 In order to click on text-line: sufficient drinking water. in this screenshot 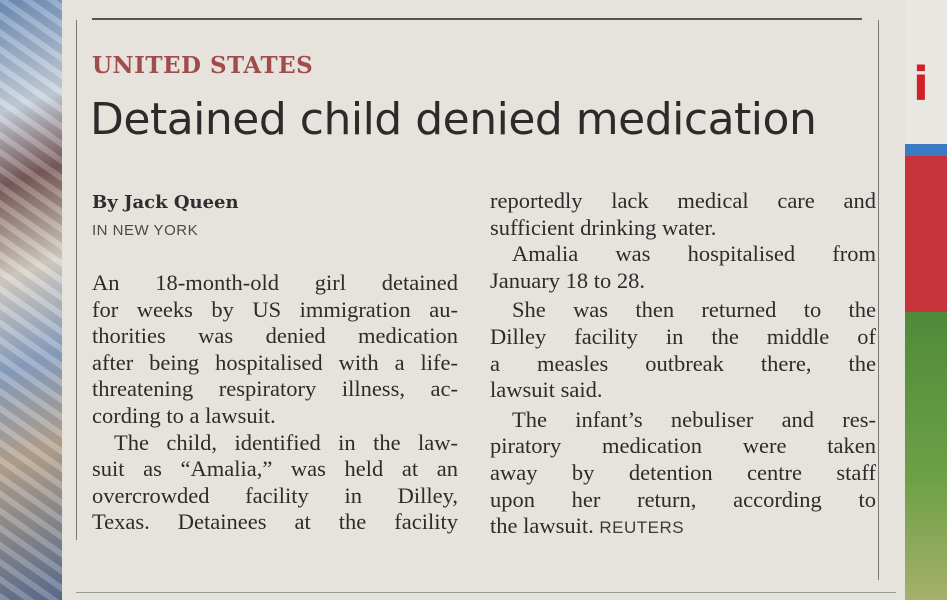, I will do `click(603, 227)`.